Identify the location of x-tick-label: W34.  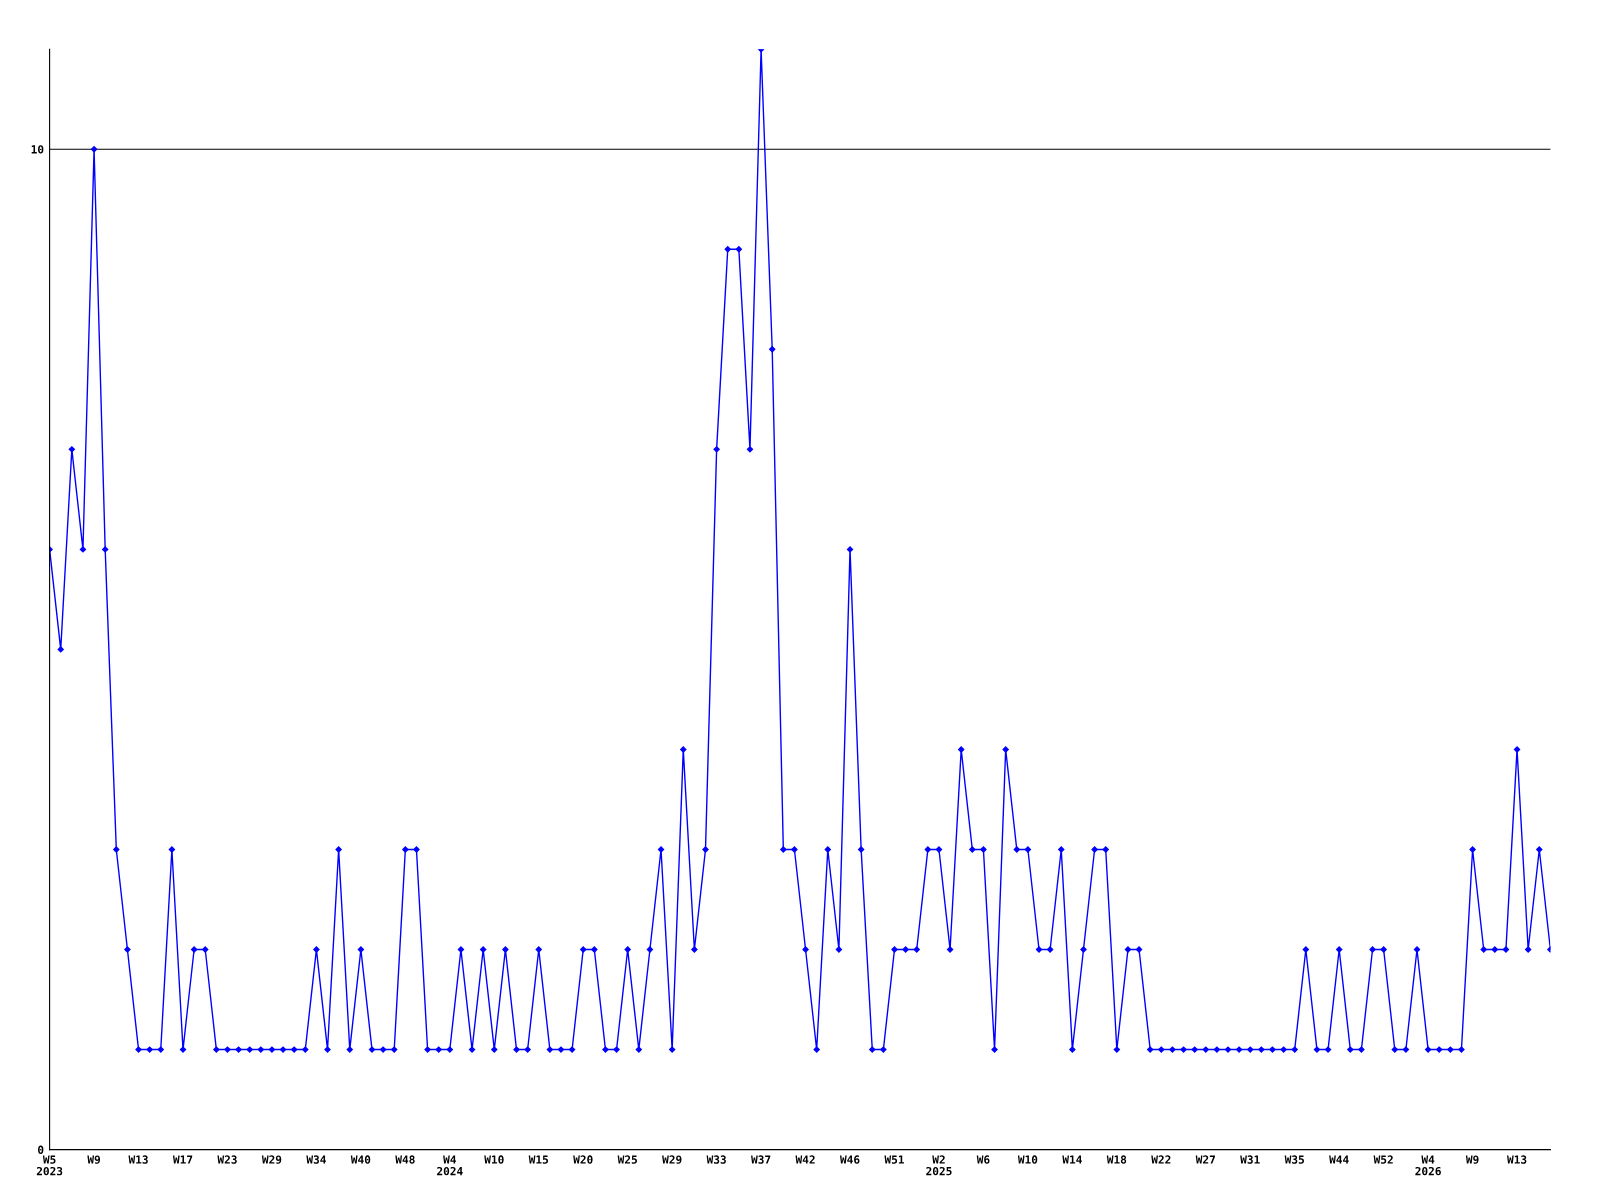
(316, 1159).